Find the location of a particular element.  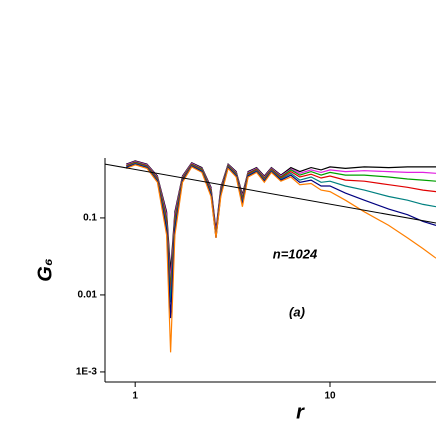

y-axis-label: G₆ is located at coordinates (45, 270).